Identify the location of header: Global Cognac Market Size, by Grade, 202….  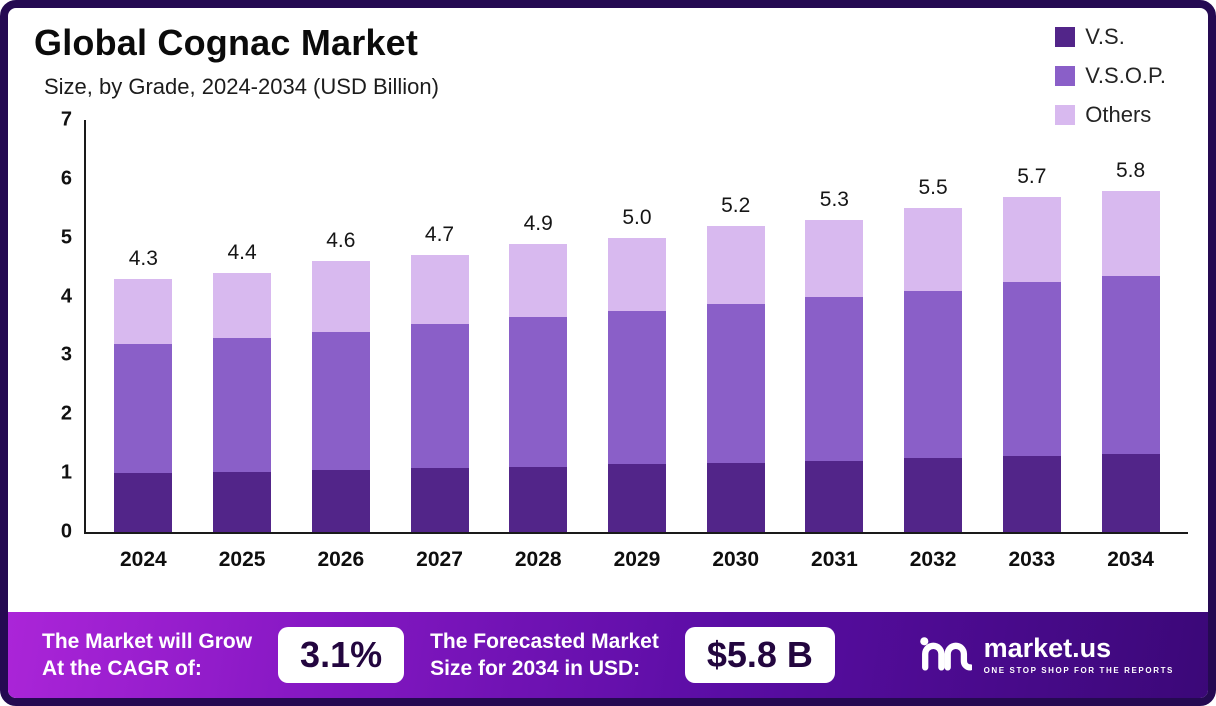
(236, 61).